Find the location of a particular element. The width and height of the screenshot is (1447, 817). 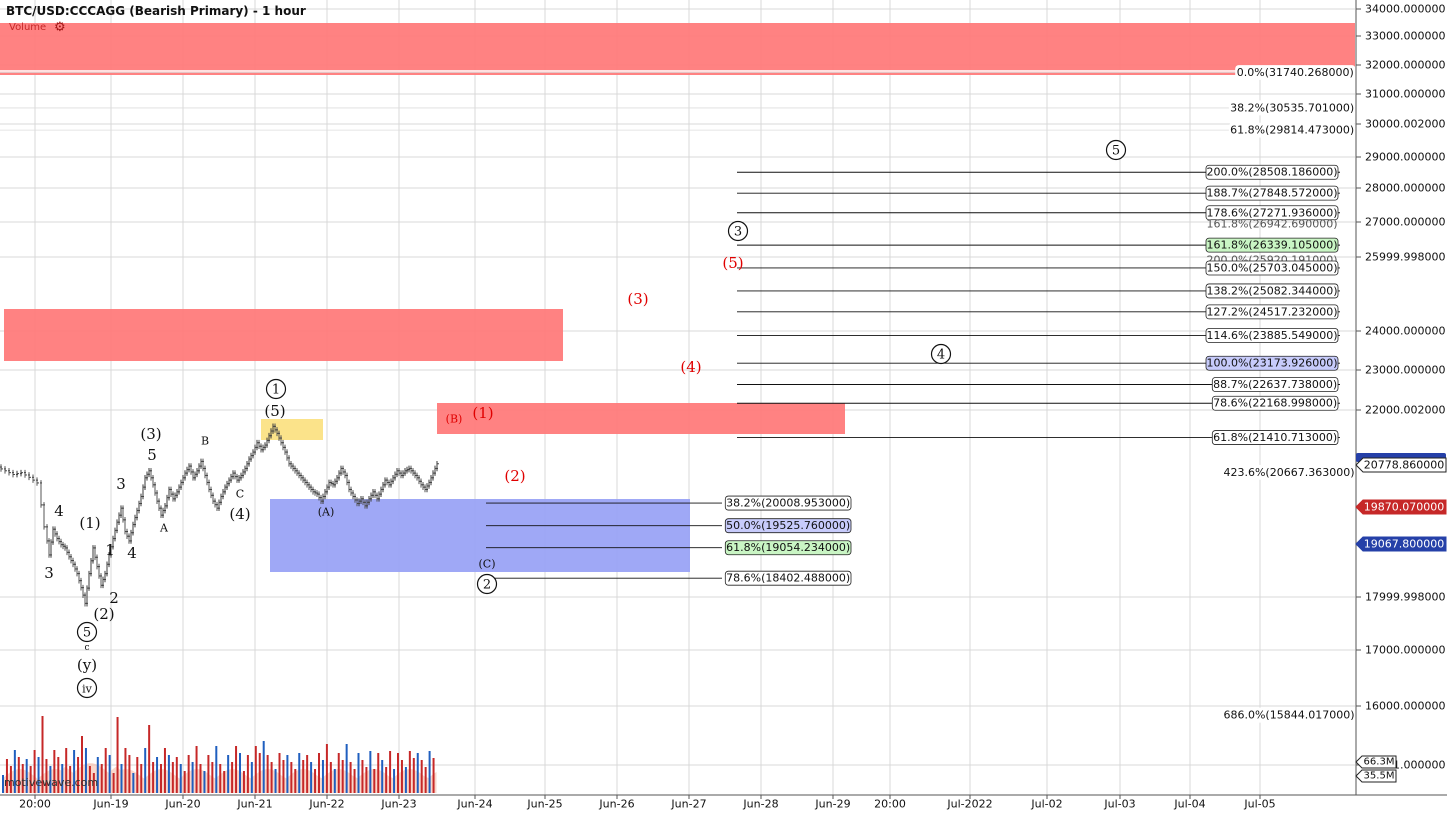

fib-label: 61.8%(19054.234000) is located at coordinates (788, 547).